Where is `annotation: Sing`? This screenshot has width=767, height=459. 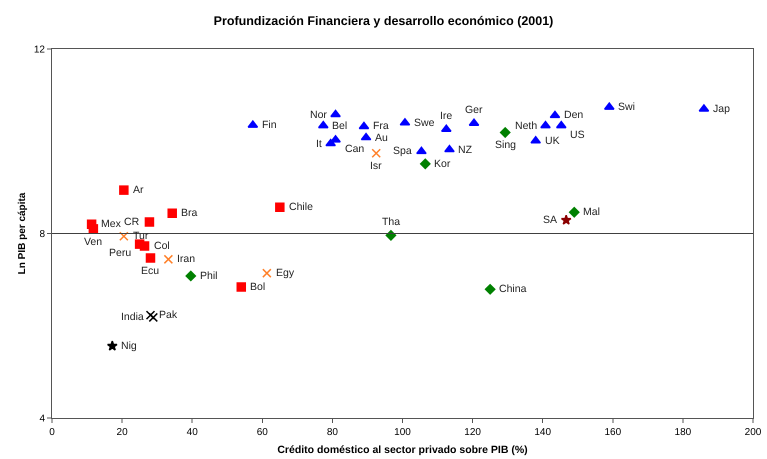
annotation: Sing is located at coordinates (505, 145).